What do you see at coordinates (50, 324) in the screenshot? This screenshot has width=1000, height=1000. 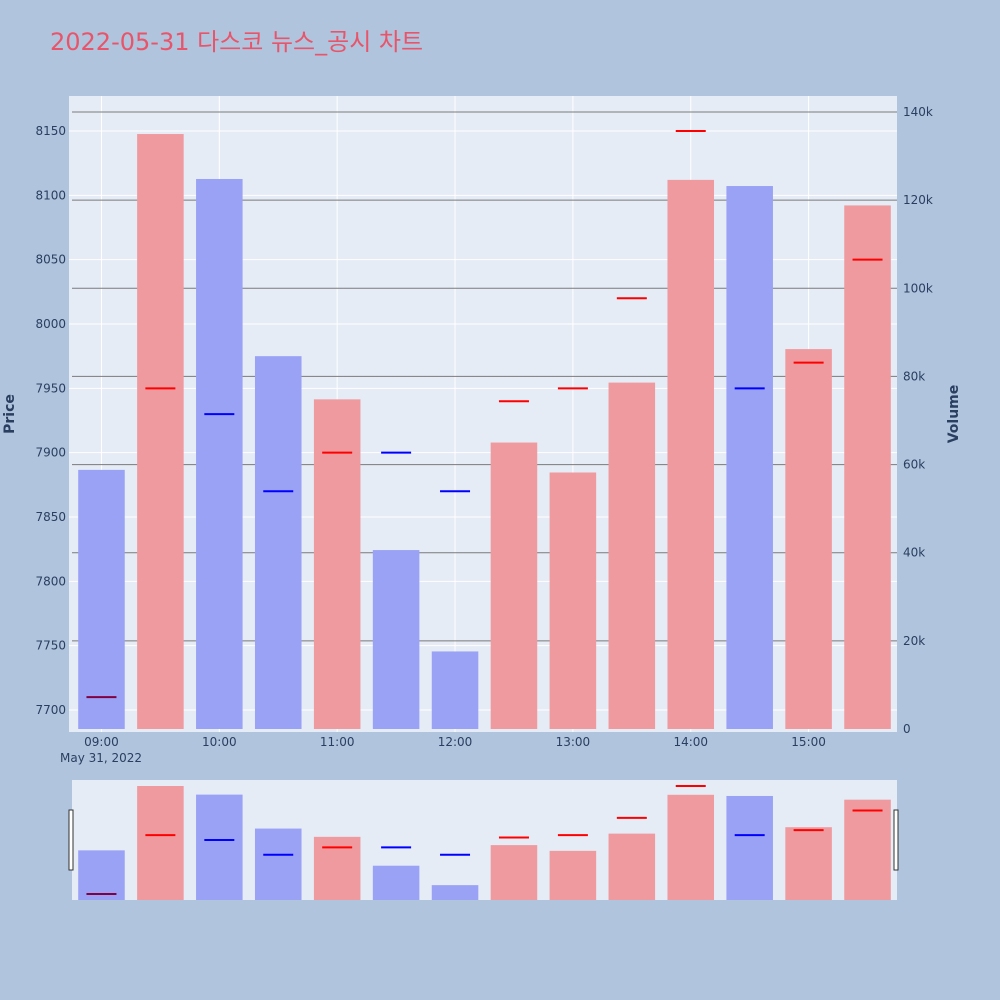 I see `price-tick-label: 8000` at bounding box center [50, 324].